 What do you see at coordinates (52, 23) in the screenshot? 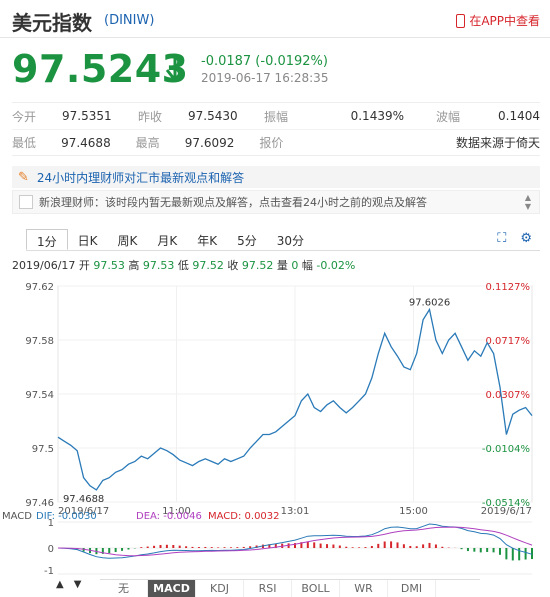
I see `page-title: 美元指数` at bounding box center [52, 23].